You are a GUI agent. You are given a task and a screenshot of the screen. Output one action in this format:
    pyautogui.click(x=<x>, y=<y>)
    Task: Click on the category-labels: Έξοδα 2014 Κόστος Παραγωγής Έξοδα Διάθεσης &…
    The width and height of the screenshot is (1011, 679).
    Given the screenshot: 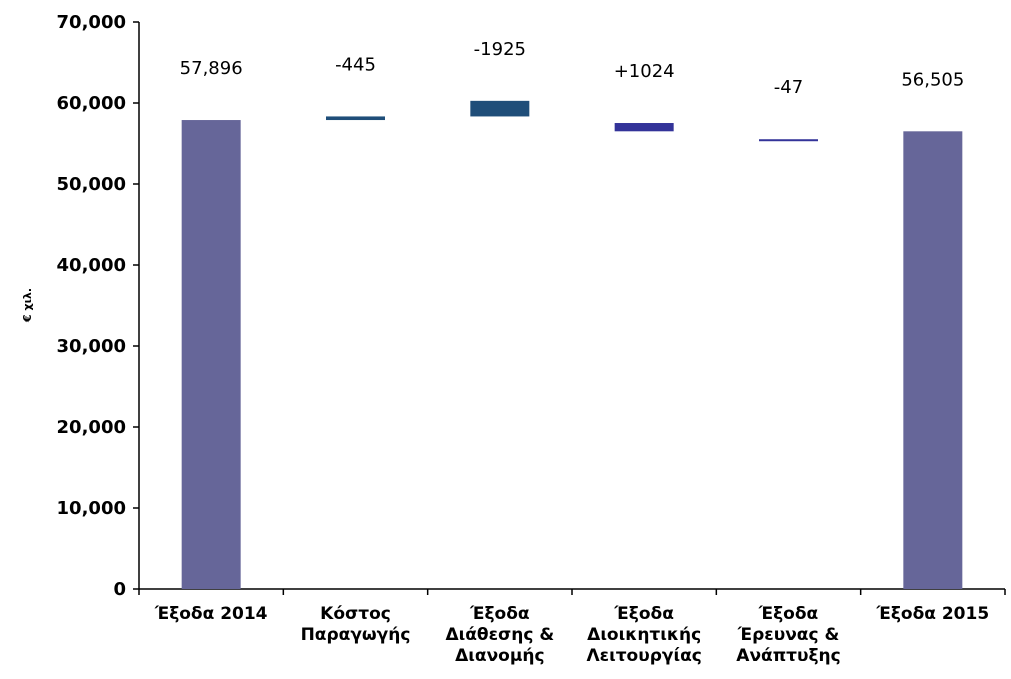 What is the action you would take?
    pyautogui.click(x=571, y=635)
    